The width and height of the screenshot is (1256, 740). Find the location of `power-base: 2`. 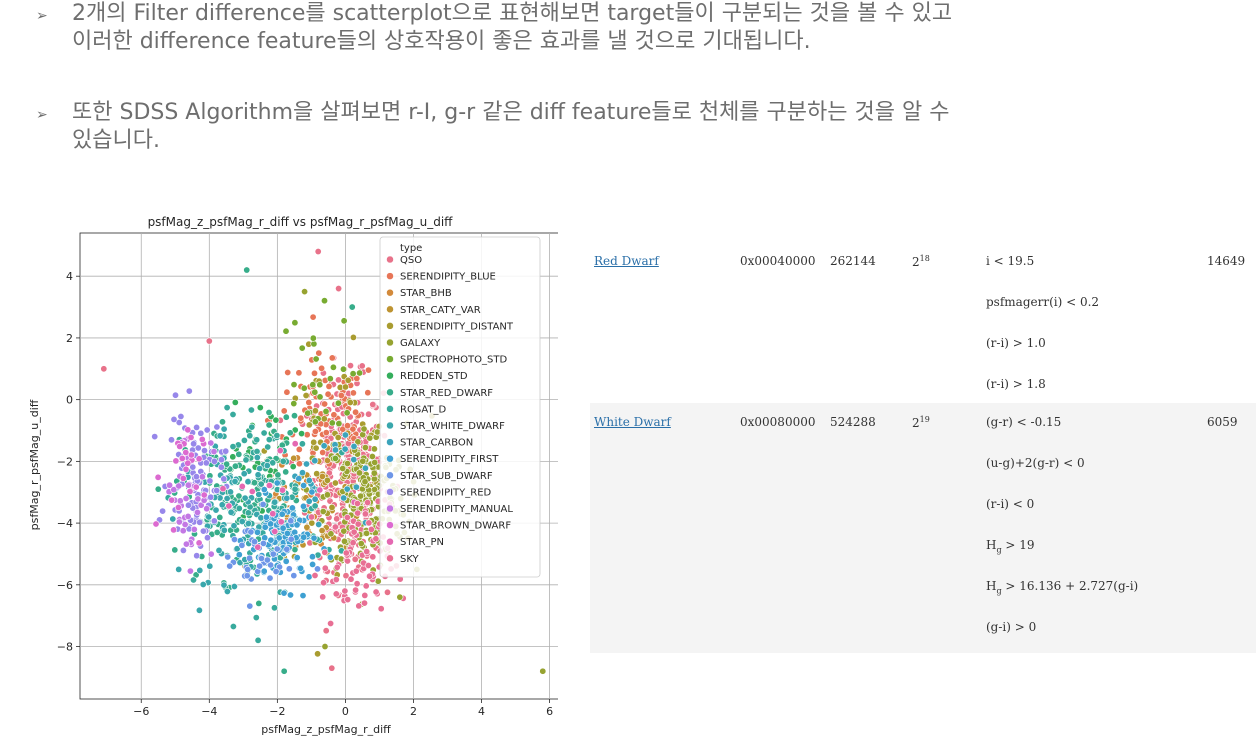

power-base: 2 is located at coordinates (916, 423).